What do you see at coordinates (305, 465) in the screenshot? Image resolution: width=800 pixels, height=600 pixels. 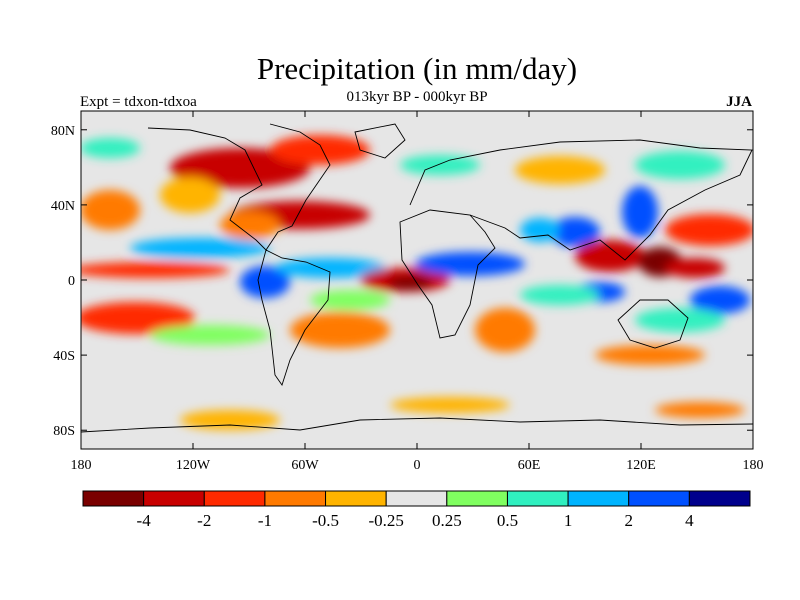 I see `x-tick-label: 60W` at bounding box center [305, 465].